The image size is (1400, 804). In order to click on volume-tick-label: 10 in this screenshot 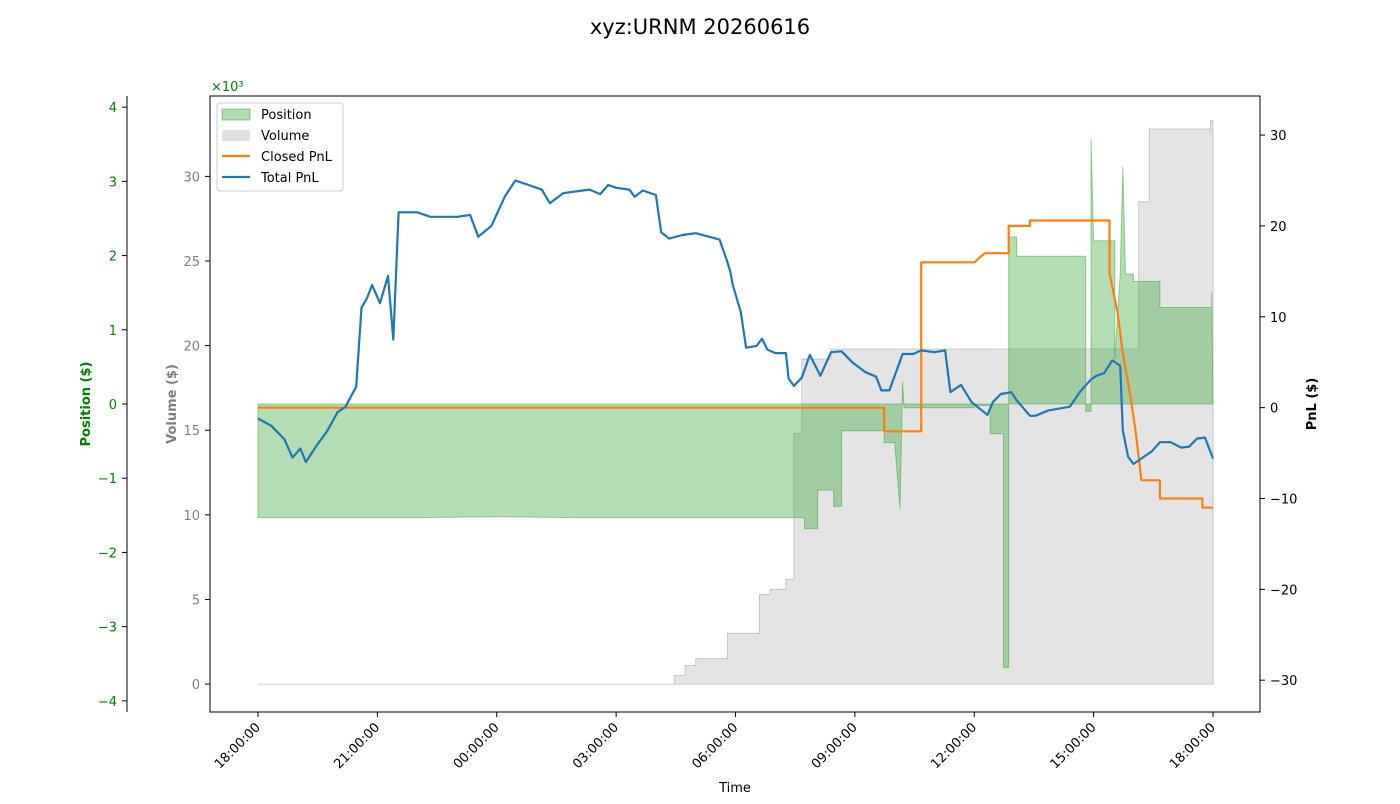, I will do `click(191, 516)`.